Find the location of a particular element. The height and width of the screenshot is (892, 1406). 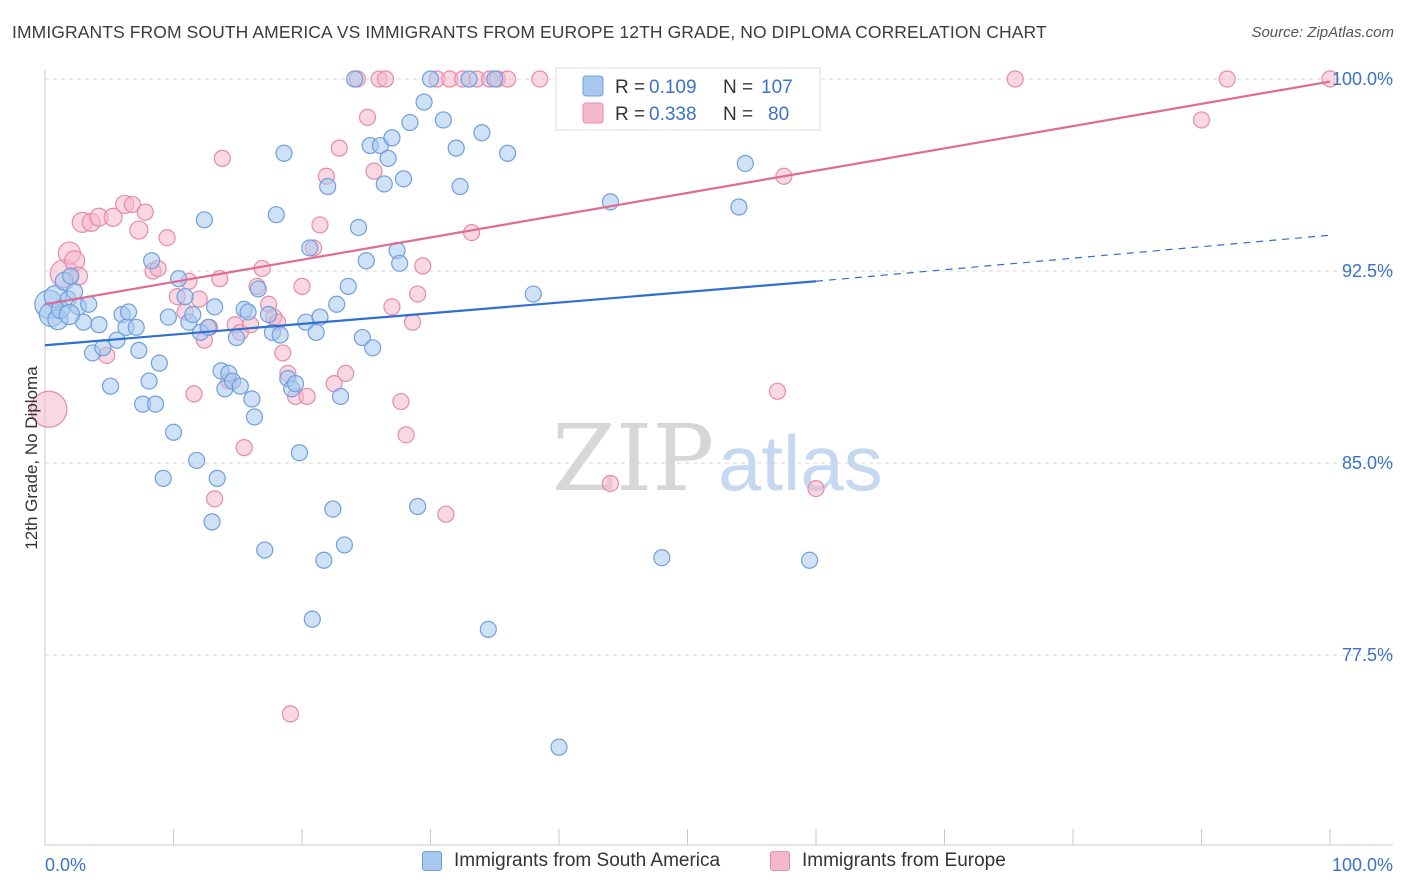

legend-blue-r-label: R = is located at coordinates (630, 87).